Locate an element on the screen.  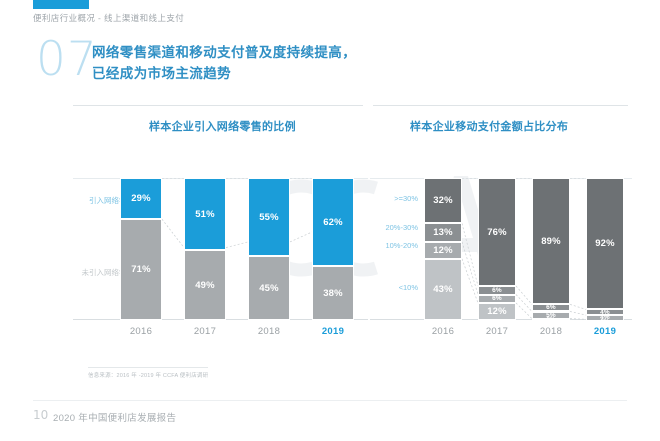
bar-segment-lt10-2016: 43% is located at coordinates (443, 289).